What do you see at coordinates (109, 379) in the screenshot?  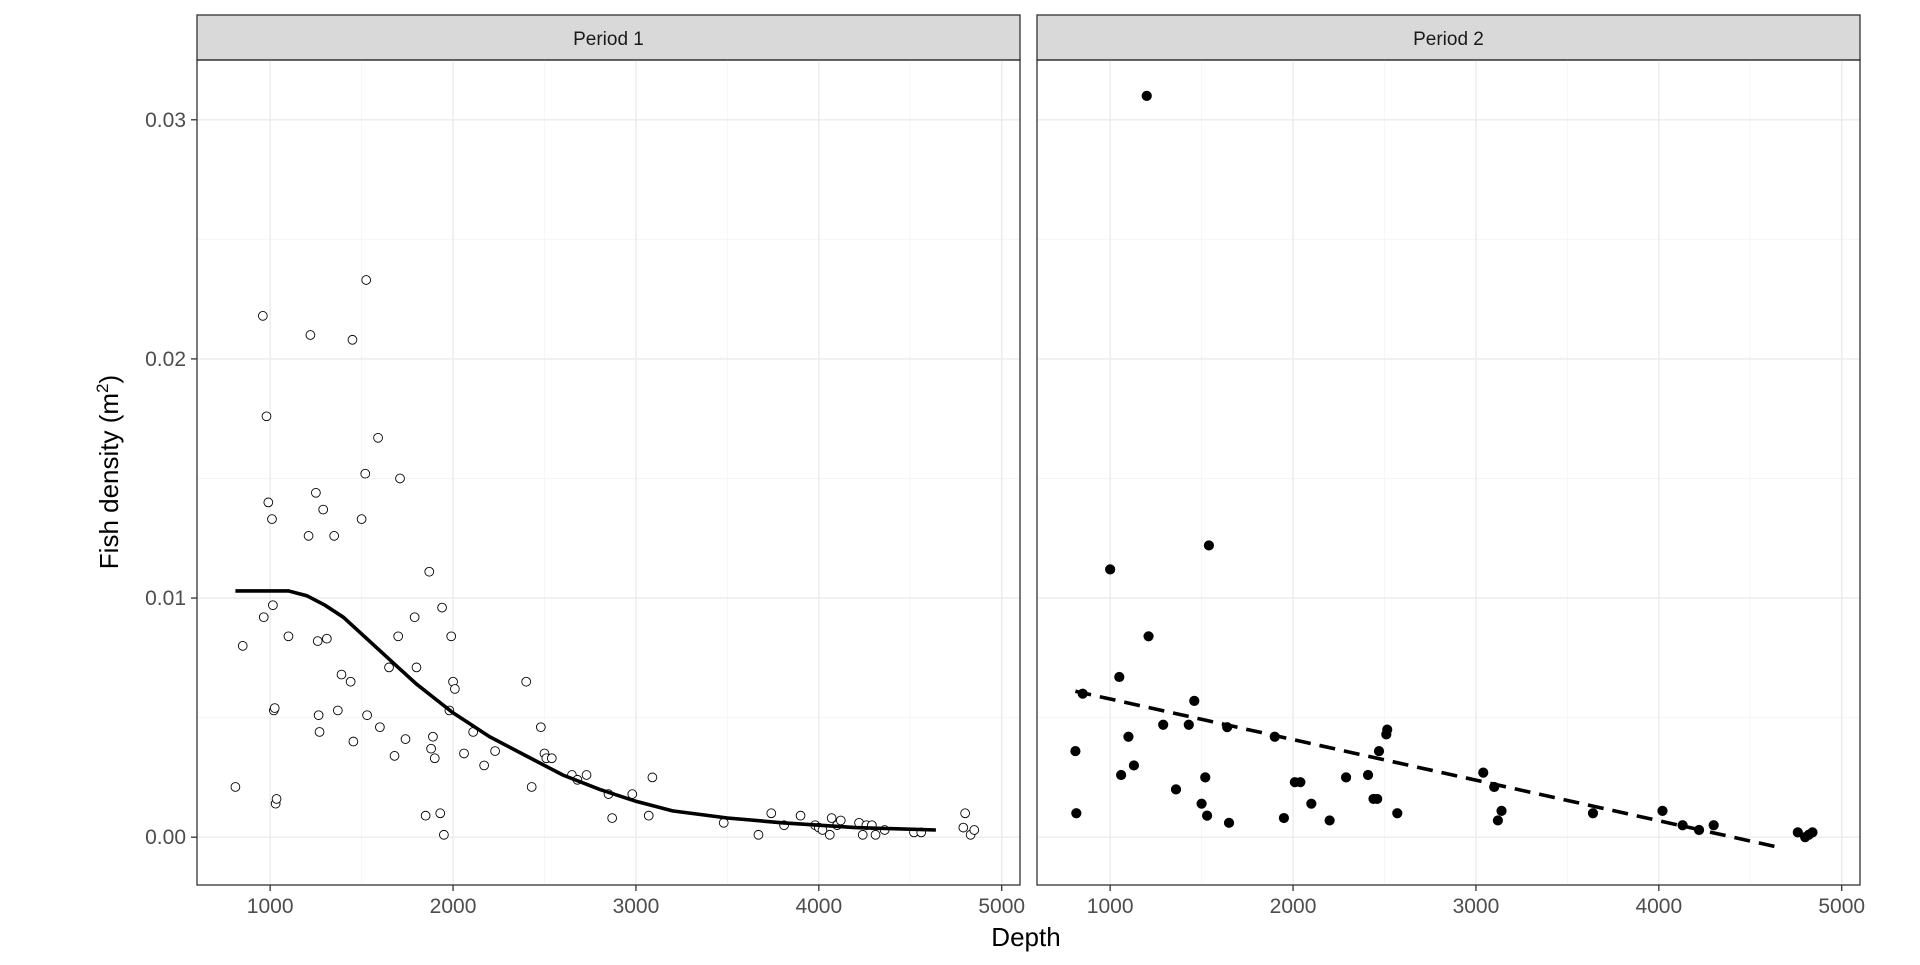 I see `y-axis-title-close: )` at bounding box center [109, 379].